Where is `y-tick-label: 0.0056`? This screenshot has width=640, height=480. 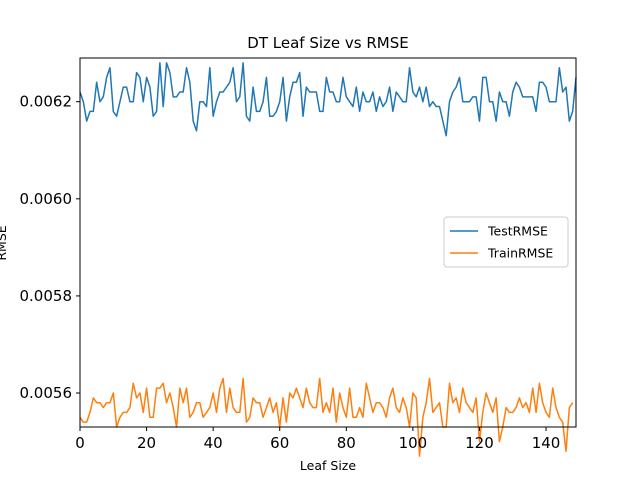 y-tick-label: 0.0056 is located at coordinates (46, 393).